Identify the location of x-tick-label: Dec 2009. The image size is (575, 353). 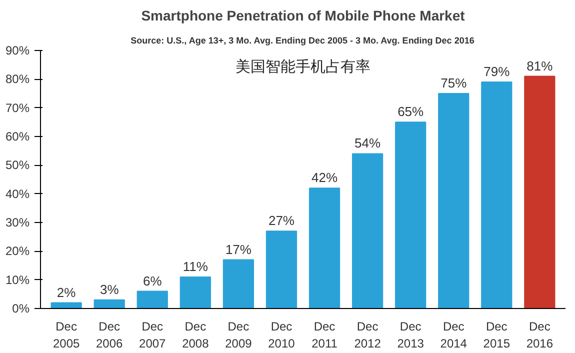
(238, 335).